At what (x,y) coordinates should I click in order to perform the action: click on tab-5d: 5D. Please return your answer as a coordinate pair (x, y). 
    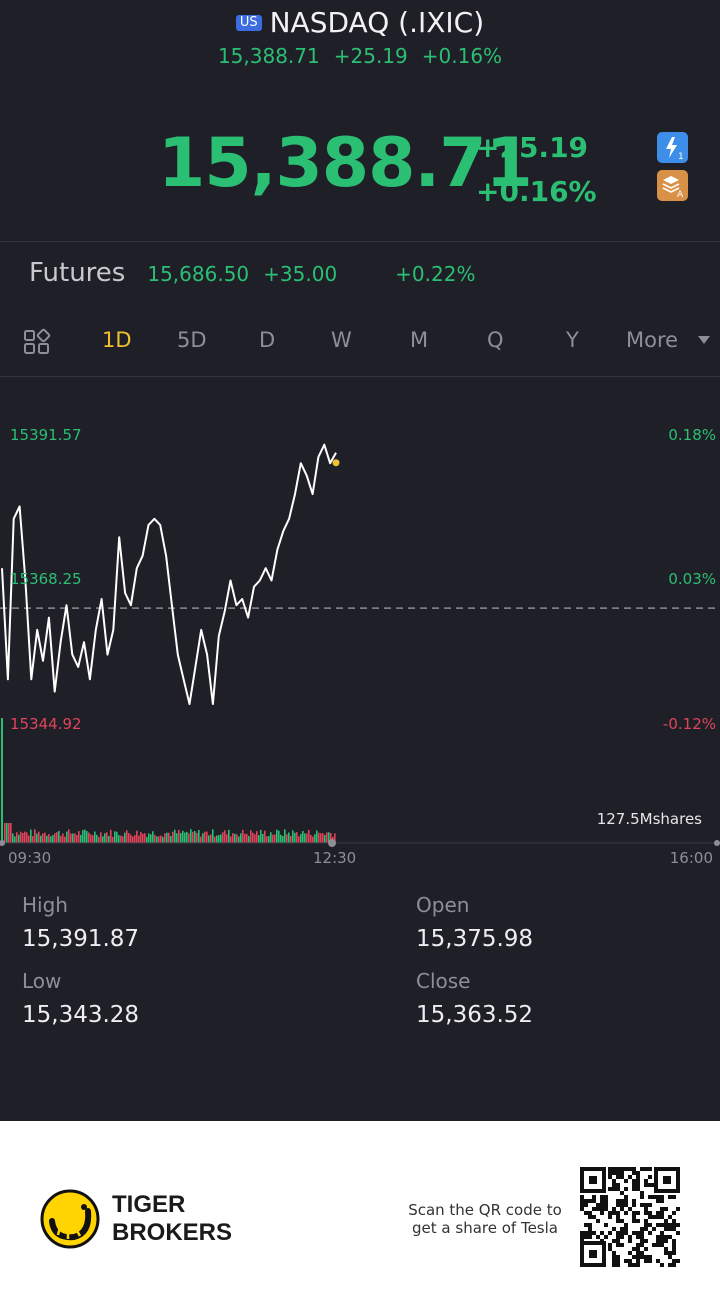
    Looking at the image, I should click on (192, 340).